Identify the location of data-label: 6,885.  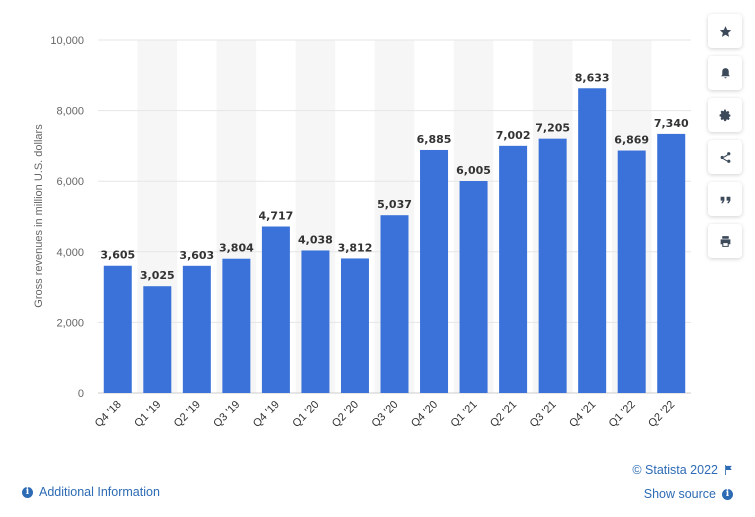
(434, 139).